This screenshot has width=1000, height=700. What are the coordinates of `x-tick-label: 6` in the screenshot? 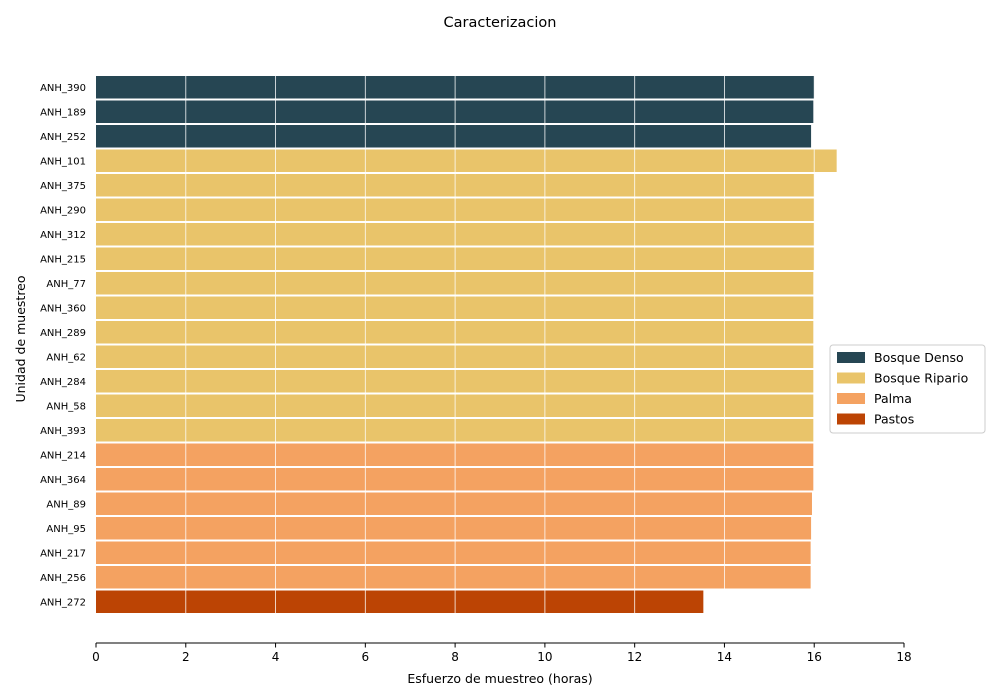 It's located at (366, 657).